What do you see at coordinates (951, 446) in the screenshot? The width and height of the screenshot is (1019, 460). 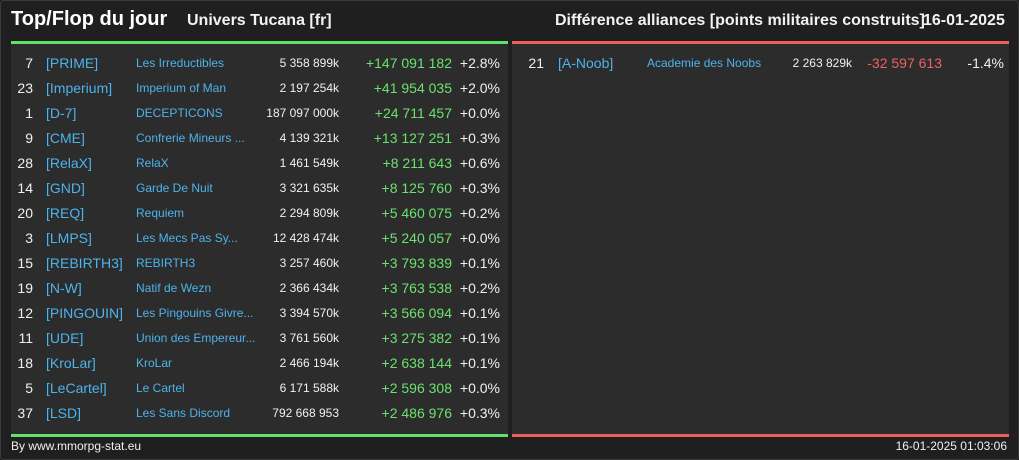 I see `footer-timestamp: 16-01-2025 01:03:06` at bounding box center [951, 446].